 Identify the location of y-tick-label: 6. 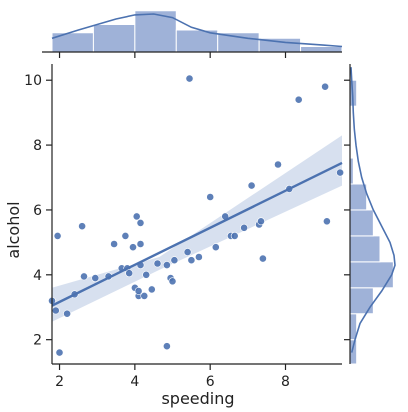
(37, 211).